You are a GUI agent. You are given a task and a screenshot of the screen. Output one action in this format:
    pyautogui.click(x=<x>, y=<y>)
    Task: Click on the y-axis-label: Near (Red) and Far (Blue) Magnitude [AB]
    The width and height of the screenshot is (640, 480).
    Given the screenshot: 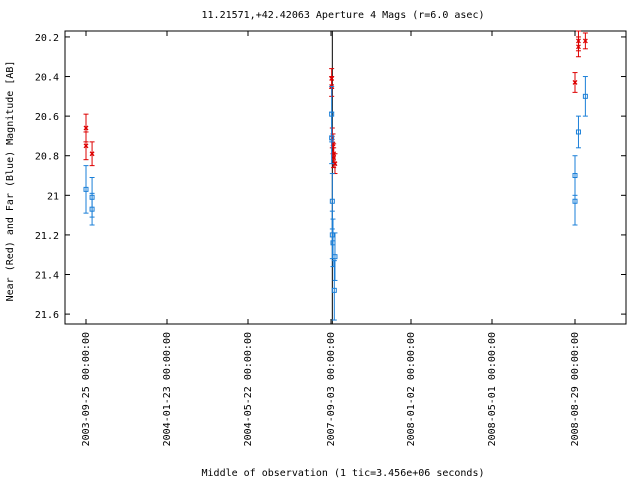 What is the action you would take?
    pyautogui.click(x=10, y=181)
    